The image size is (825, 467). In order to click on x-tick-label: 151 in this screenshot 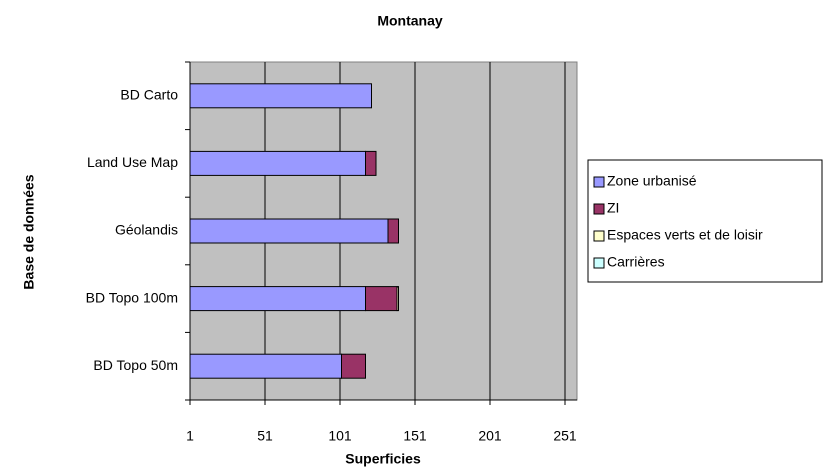, I will do `click(415, 436)`.